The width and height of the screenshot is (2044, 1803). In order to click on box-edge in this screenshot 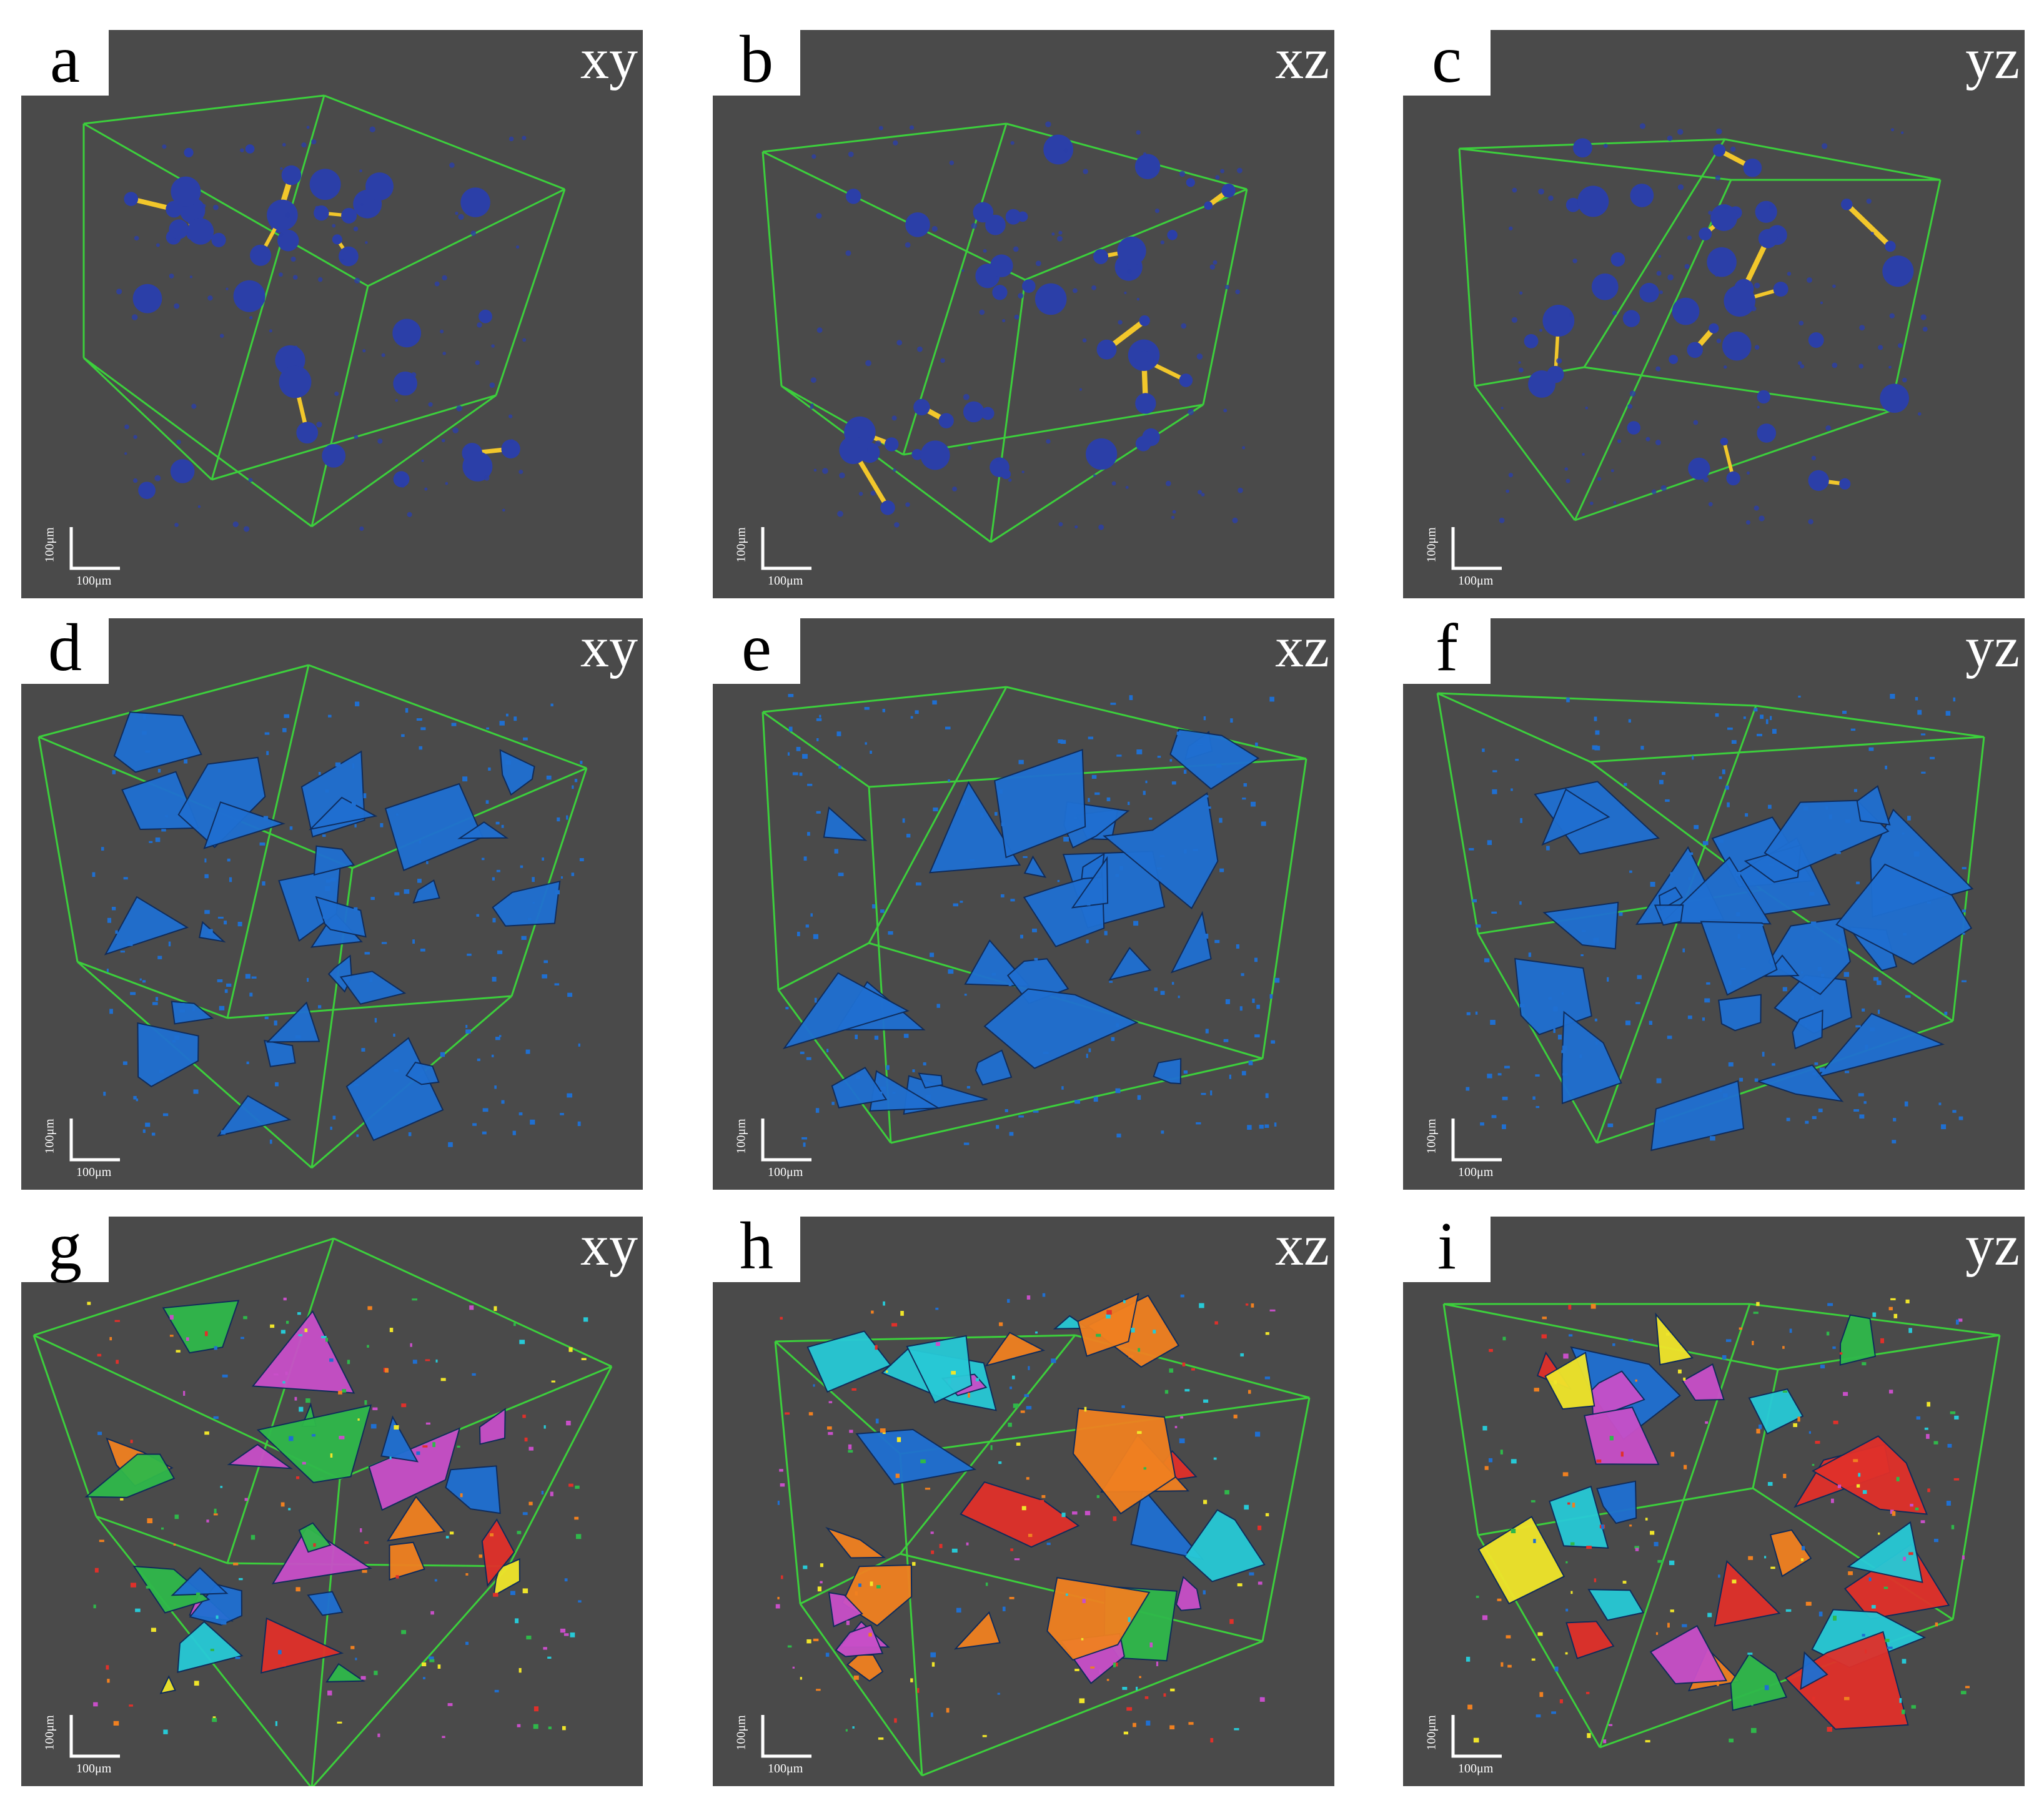, I will do `click(1874, 1319)`.